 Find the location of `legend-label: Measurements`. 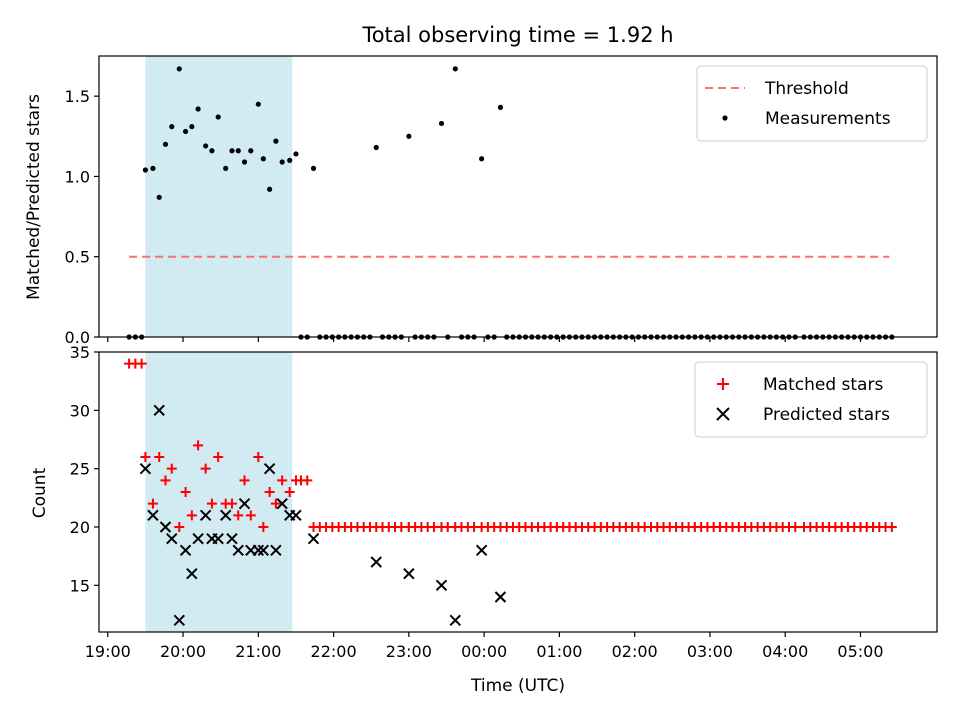

legend-label: Measurements is located at coordinates (828, 119).